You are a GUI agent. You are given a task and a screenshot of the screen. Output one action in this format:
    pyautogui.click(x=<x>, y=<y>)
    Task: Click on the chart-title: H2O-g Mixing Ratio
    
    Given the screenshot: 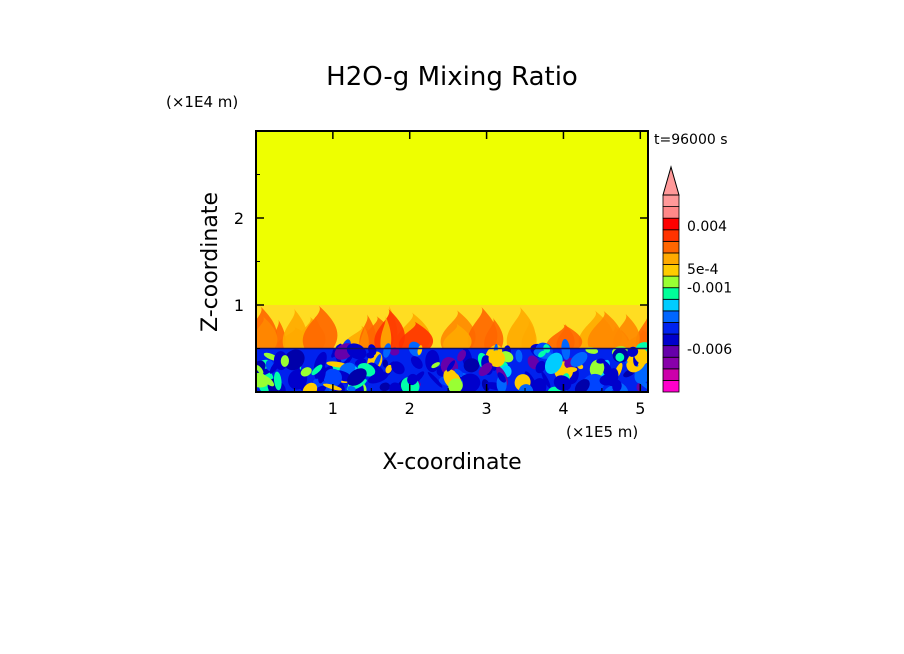 What is the action you would take?
    pyautogui.click(x=452, y=77)
    